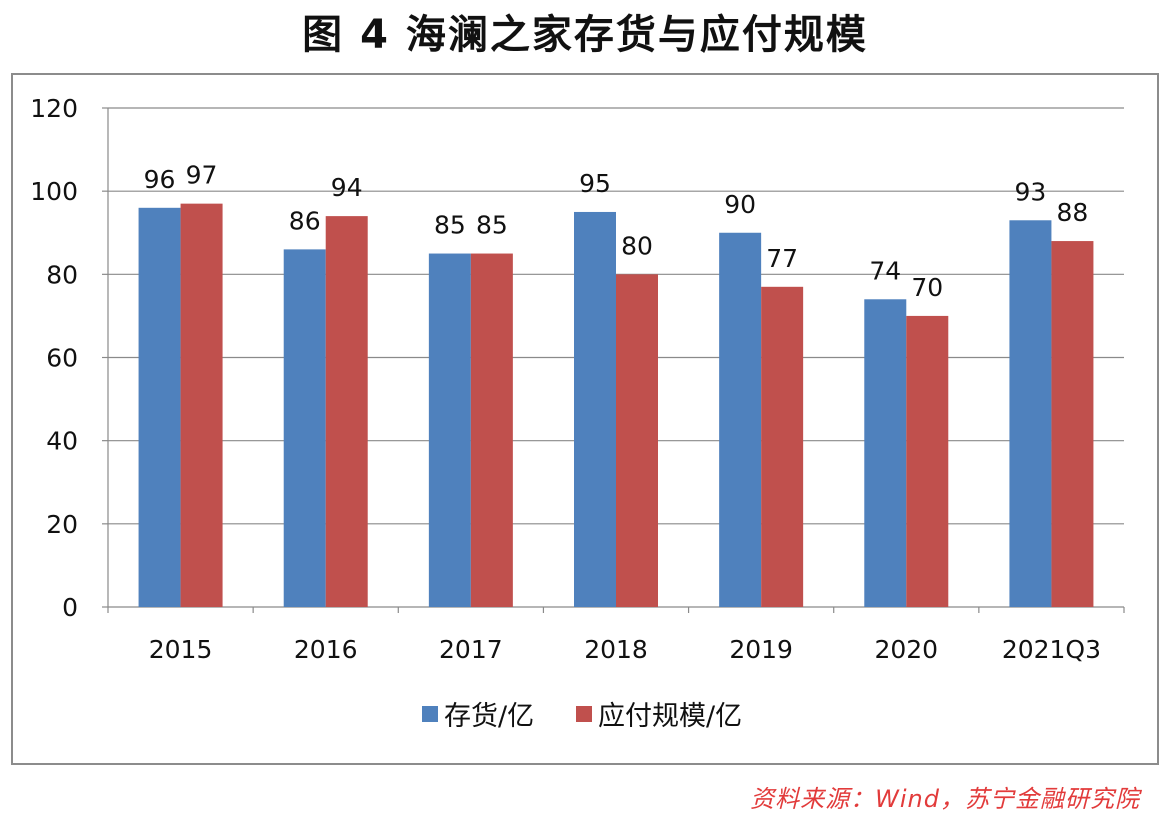 This screenshot has height=814, width=1170. I want to click on x-tick-label: 2020, so click(906, 649).